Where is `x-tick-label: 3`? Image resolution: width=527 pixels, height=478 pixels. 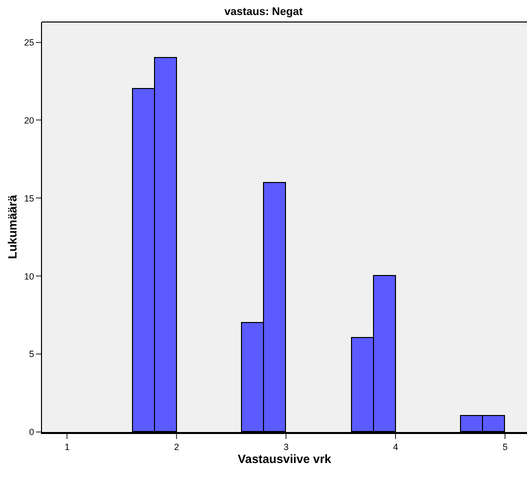 x-tick-label: 3 is located at coordinates (286, 447).